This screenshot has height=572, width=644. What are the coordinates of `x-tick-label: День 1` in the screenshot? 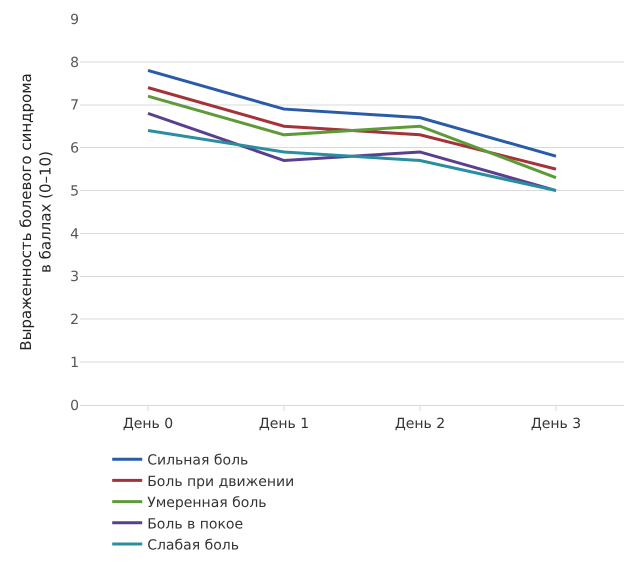 It's located at (284, 424).